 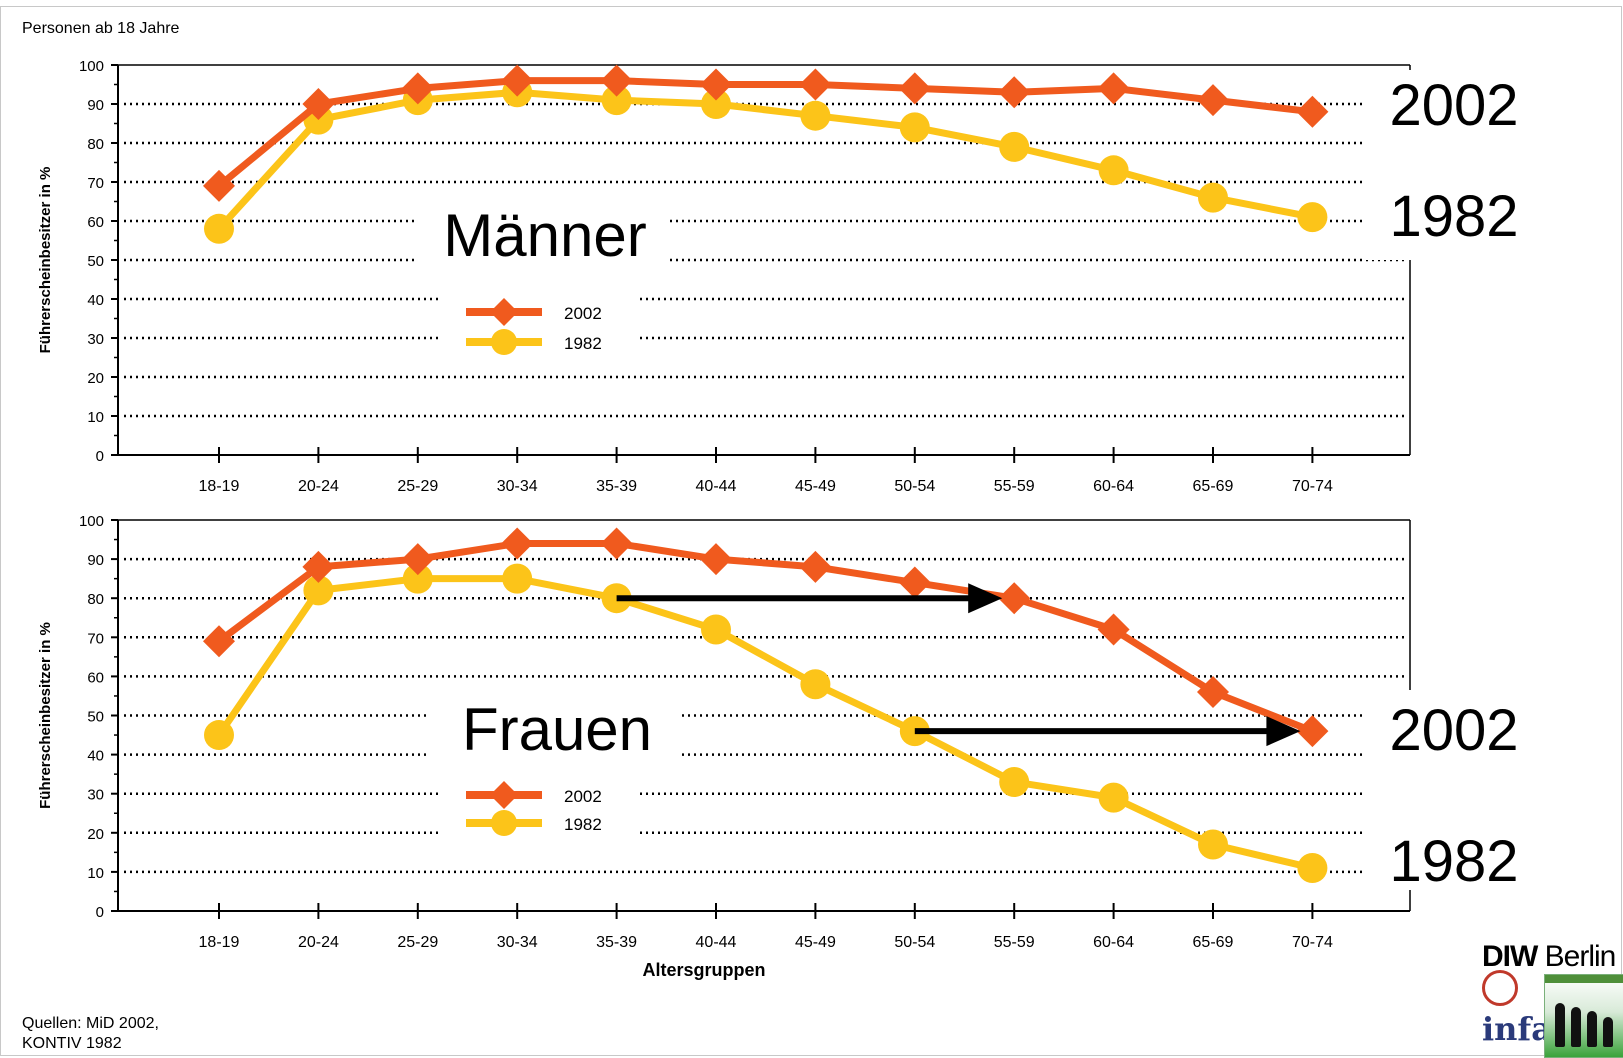 I want to click on x-tick-label: 50-54, so click(x=914, y=942).